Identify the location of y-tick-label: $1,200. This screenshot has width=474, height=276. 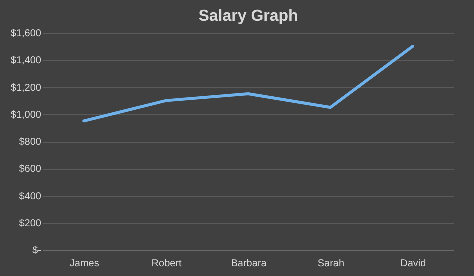
(26, 88).